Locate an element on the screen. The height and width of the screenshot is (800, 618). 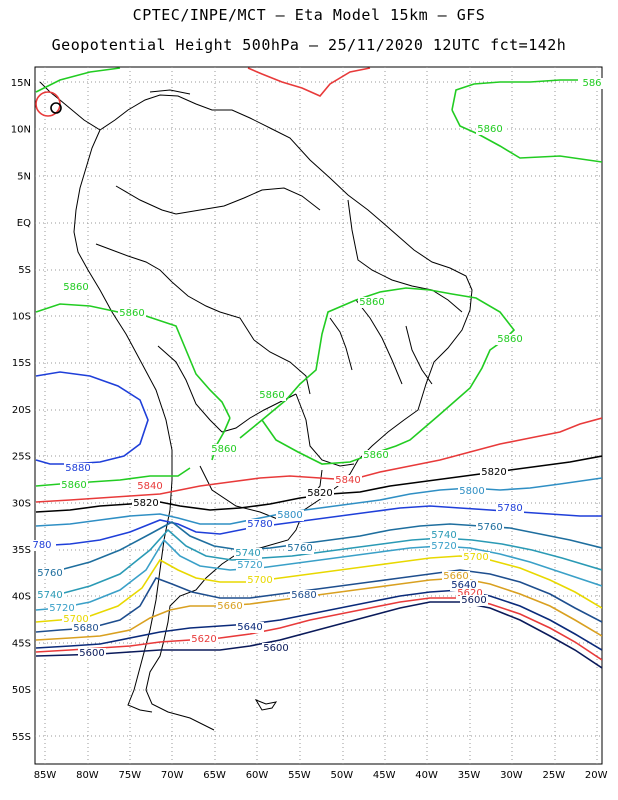
contour-label: 5700 is located at coordinates (259, 580).